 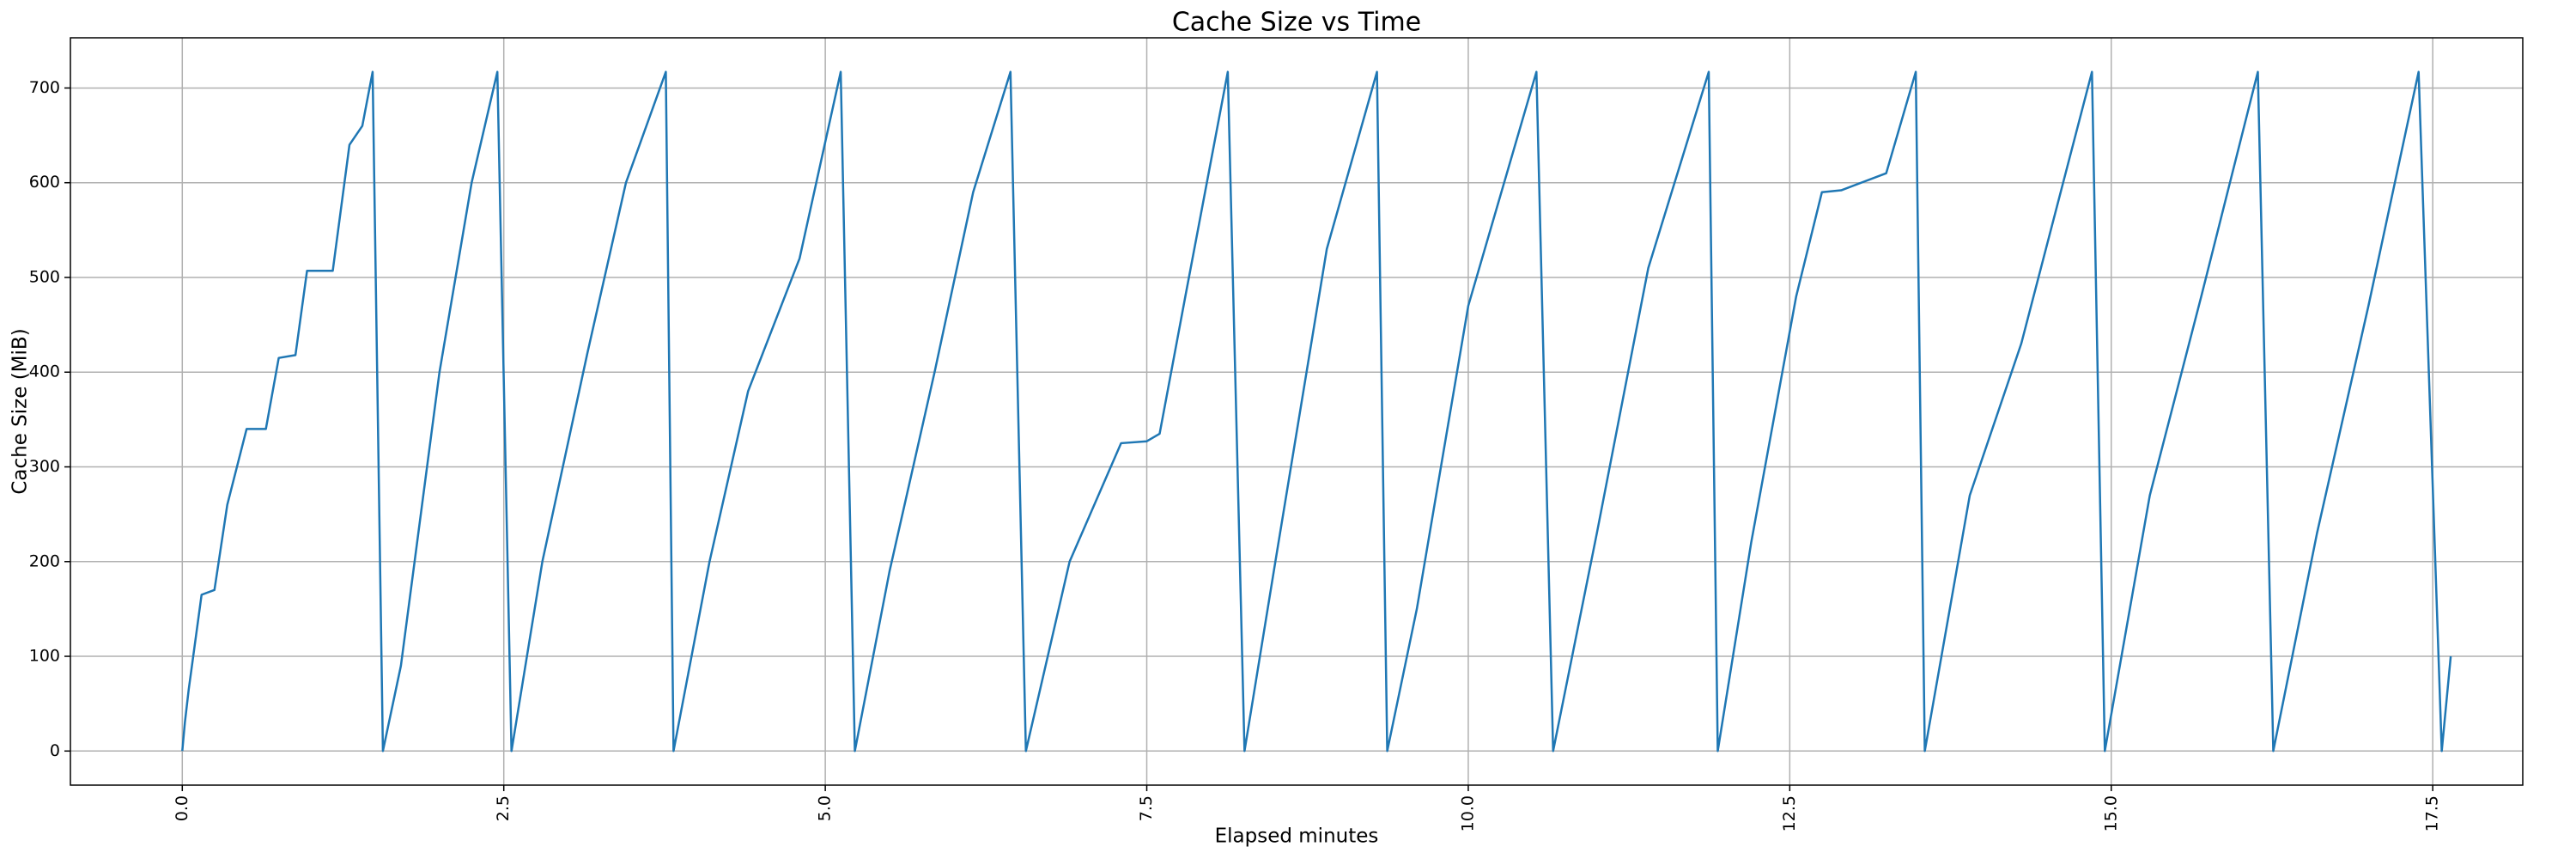 What do you see at coordinates (21, 411) in the screenshot?
I see `y-axis-label: Cache Size (MiB)` at bounding box center [21, 411].